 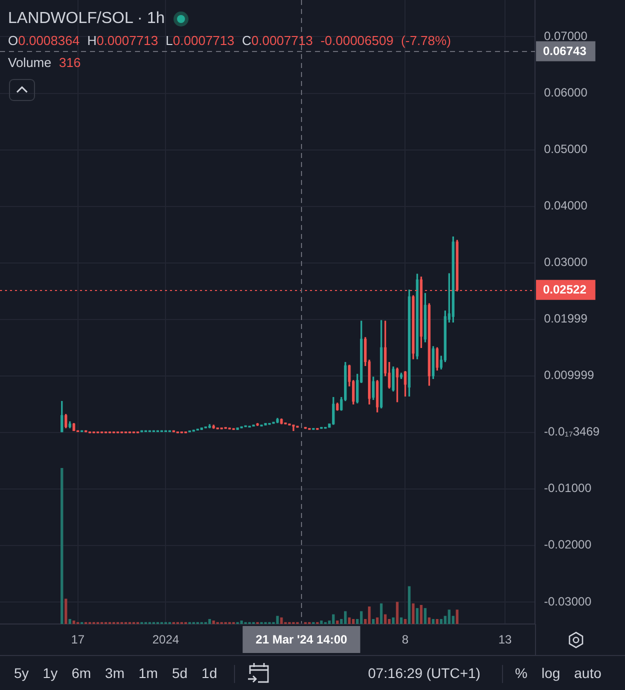 What do you see at coordinates (148, 673) in the screenshot?
I see `text: 1m` at bounding box center [148, 673].